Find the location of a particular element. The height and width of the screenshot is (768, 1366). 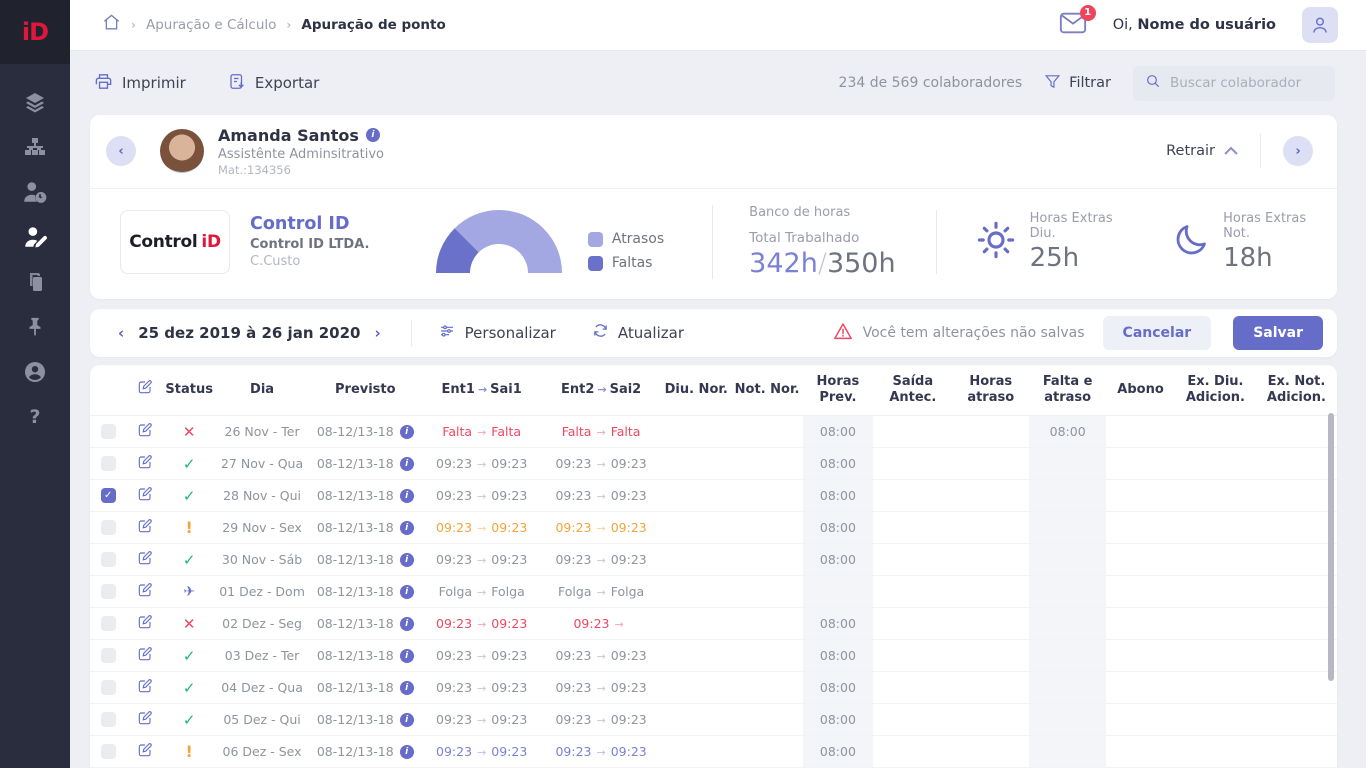

sai1: Falta is located at coordinates (506, 431).